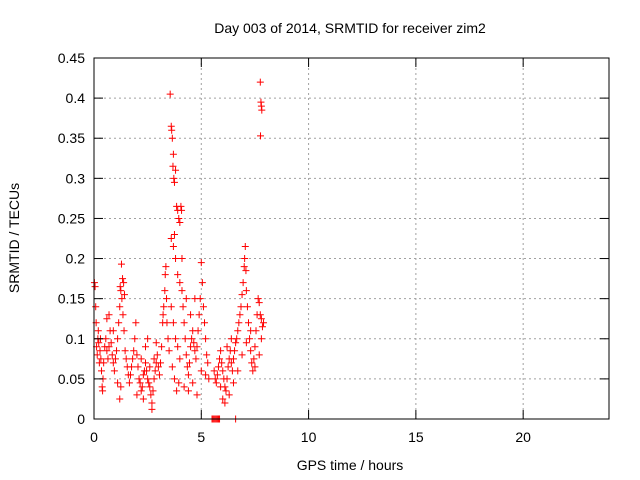 The width and height of the screenshot is (640, 480). I want to click on x-tick-label: 15, so click(416, 437).